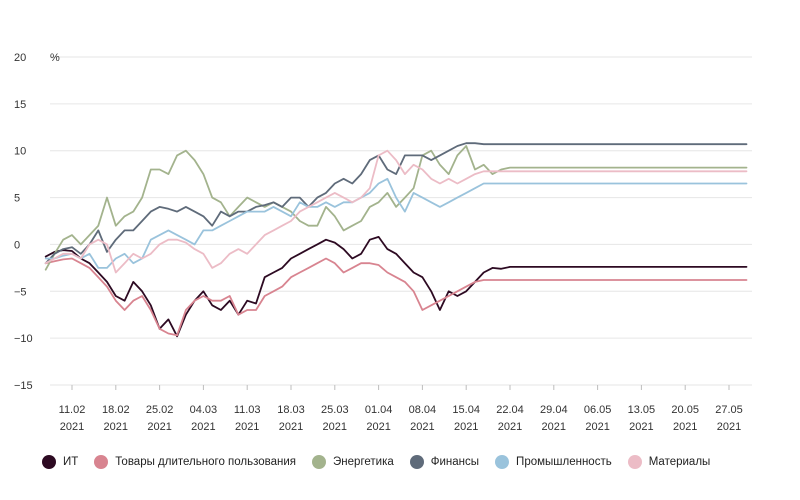 The image size is (800, 500). What do you see at coordinates (71, 462) in the screenshot?
I see `legend-label: ИТ` at bounding box center [71, 462].